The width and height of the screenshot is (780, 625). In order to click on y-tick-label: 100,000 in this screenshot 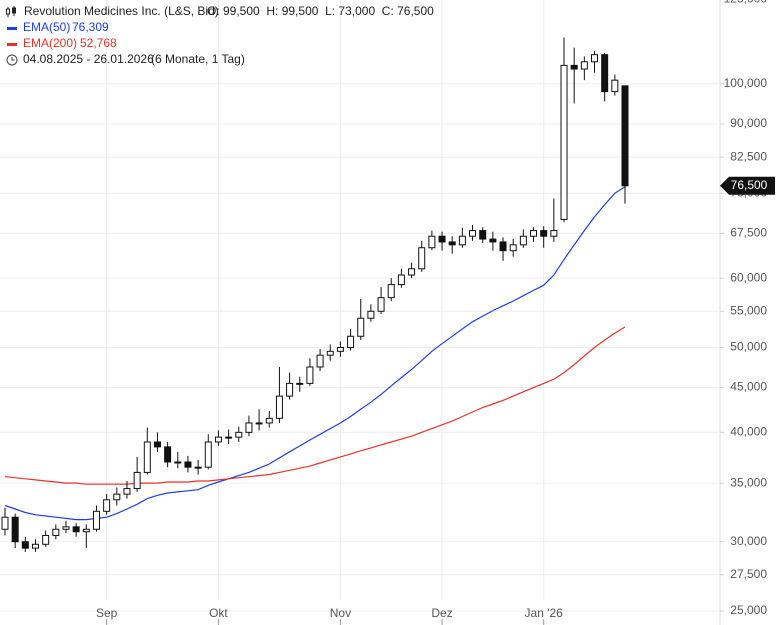, I will do `click(746, 83)`.